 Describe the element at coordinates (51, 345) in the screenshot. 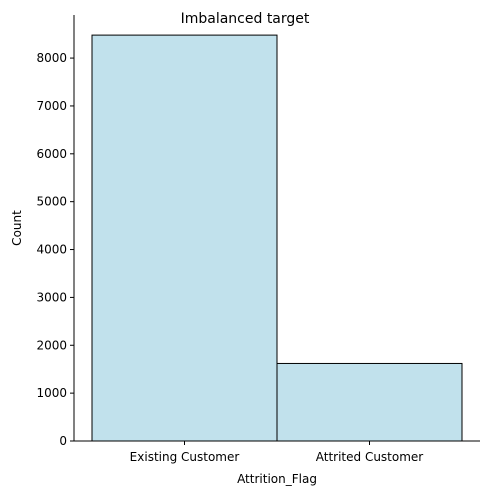

I see `y-tick-label: 2000` at that location.